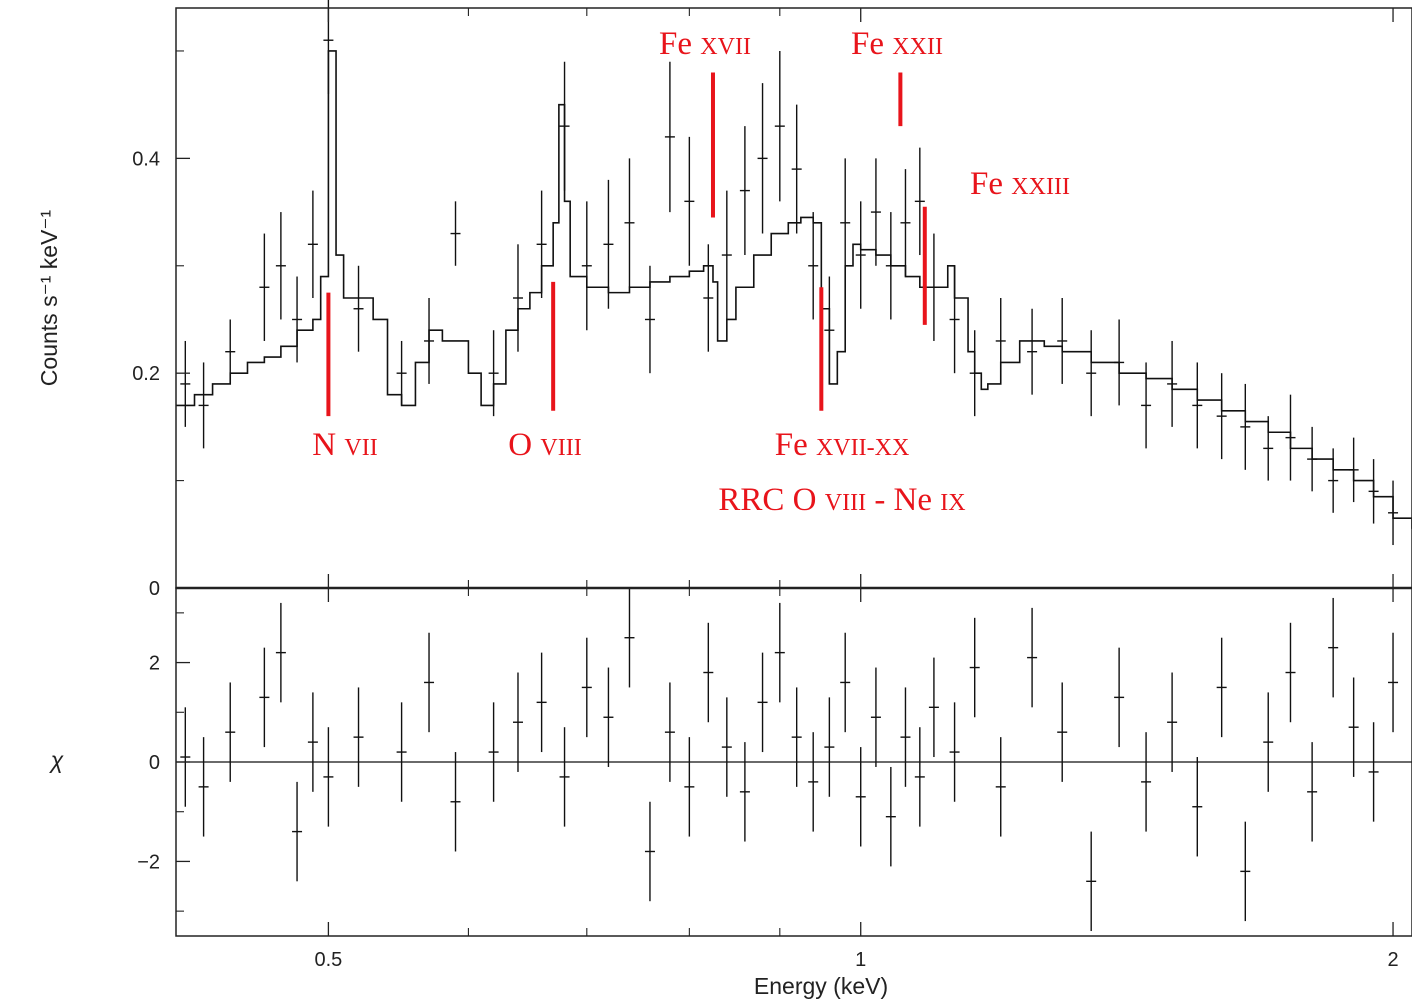  Describe the element at coordinates (56, 760) in the screenshot. I see `y-axis-title-residuals: χ` at that location.